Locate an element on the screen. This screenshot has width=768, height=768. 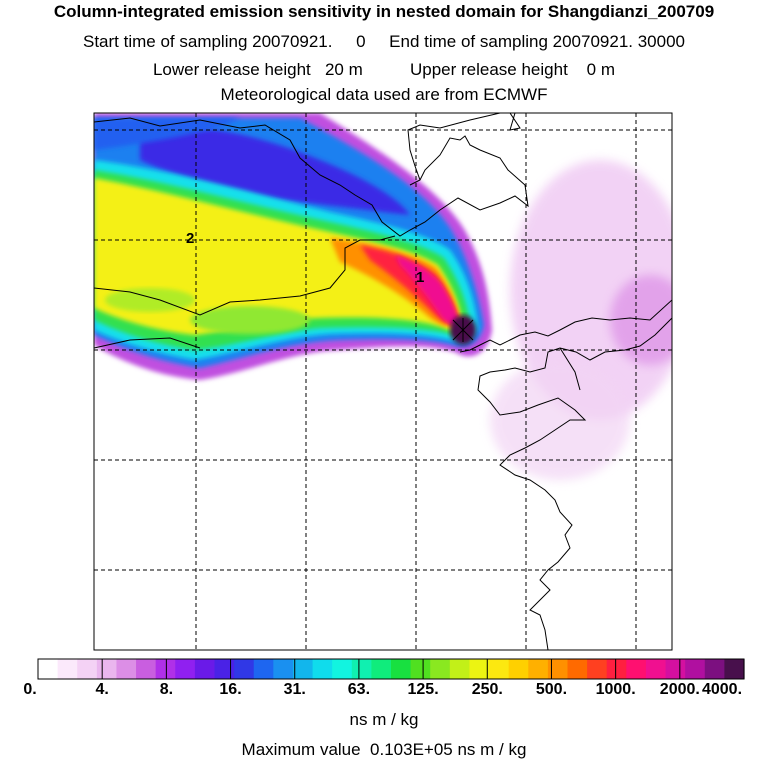
coastline-bay is located at coordinates (454, 147).